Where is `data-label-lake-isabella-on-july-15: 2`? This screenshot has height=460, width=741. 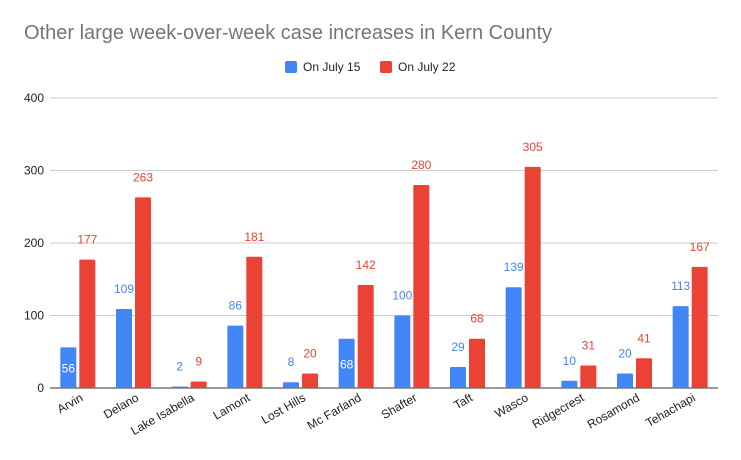
data-label-lake-isabella-on-july-15: 2 is located at coordinates (179, 367).